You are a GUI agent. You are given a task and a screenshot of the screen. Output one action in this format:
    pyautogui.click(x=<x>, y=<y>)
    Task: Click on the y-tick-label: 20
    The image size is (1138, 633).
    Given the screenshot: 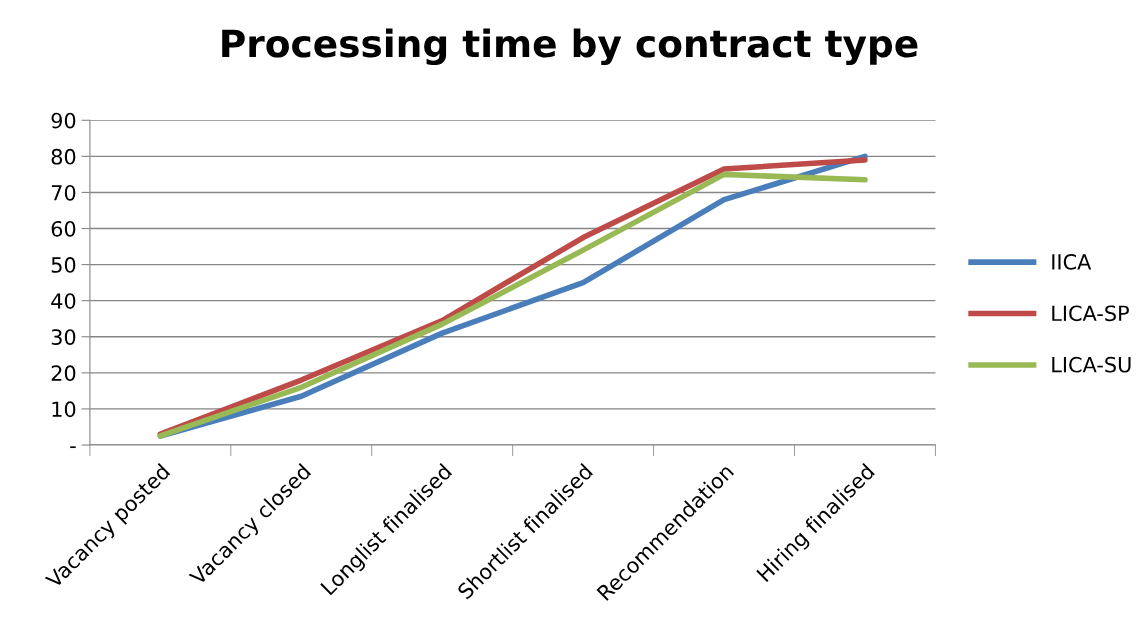 What is the action you would take?
    pyautogui.click(x=63, y=373)
    